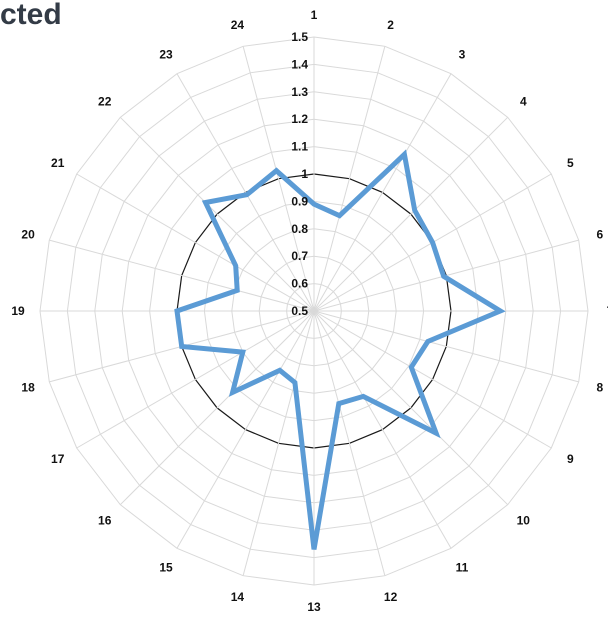  I want to click on category-label: 21, so click(58, 163).